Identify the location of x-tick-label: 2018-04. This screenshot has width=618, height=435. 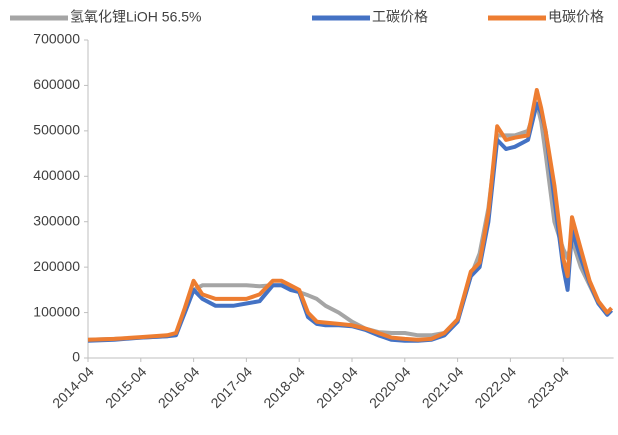
(284, 387).